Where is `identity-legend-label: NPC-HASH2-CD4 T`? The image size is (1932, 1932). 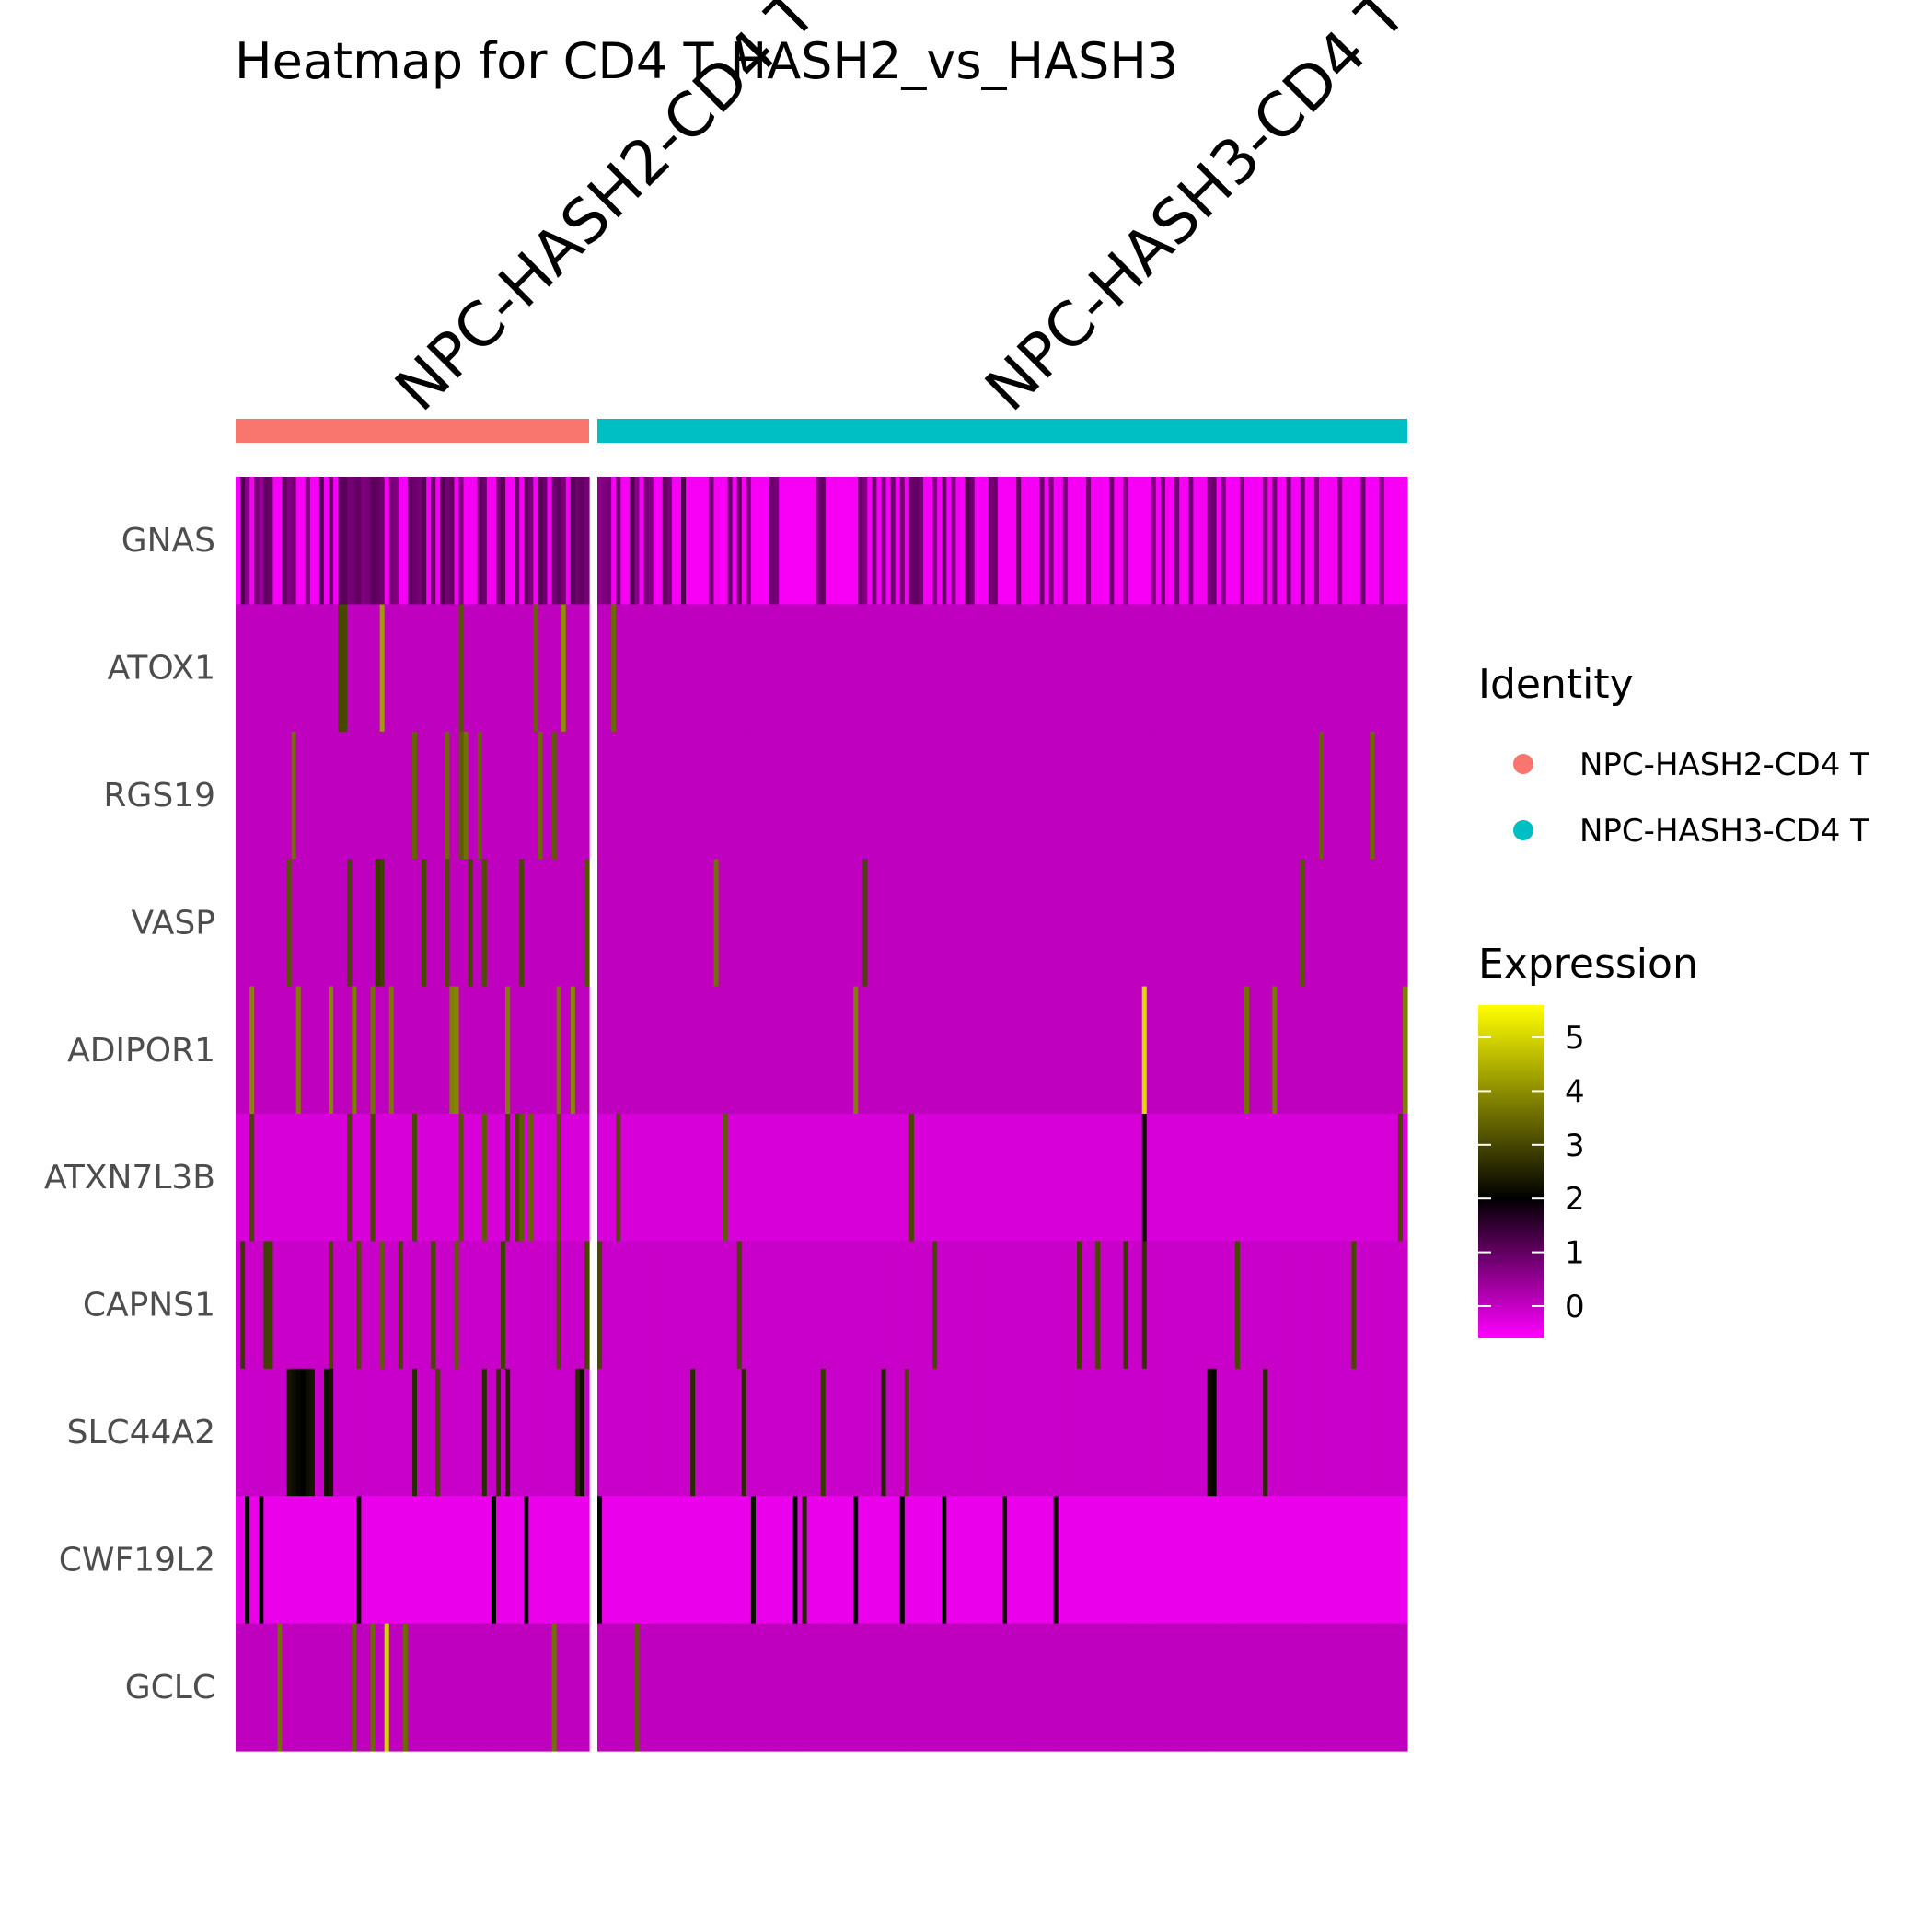
identity-legend-label: NPC-HASH2-CD4 T is located at coordinates (1724, 765).